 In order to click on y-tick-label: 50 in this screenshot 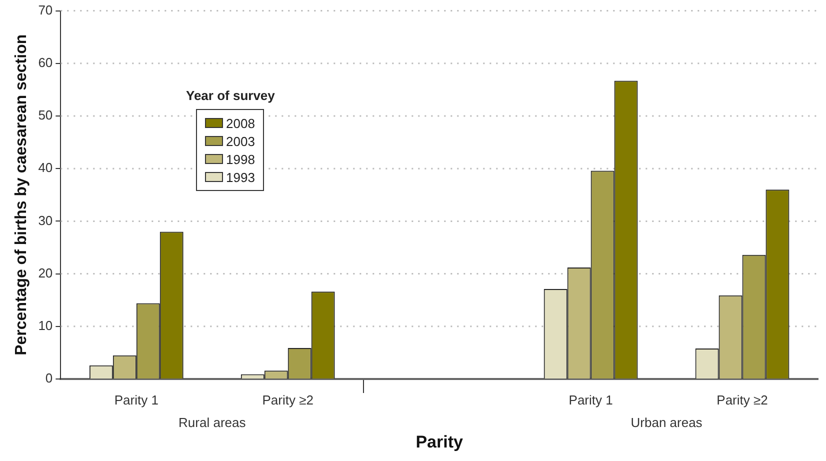, I will do `click(45, 115)`.